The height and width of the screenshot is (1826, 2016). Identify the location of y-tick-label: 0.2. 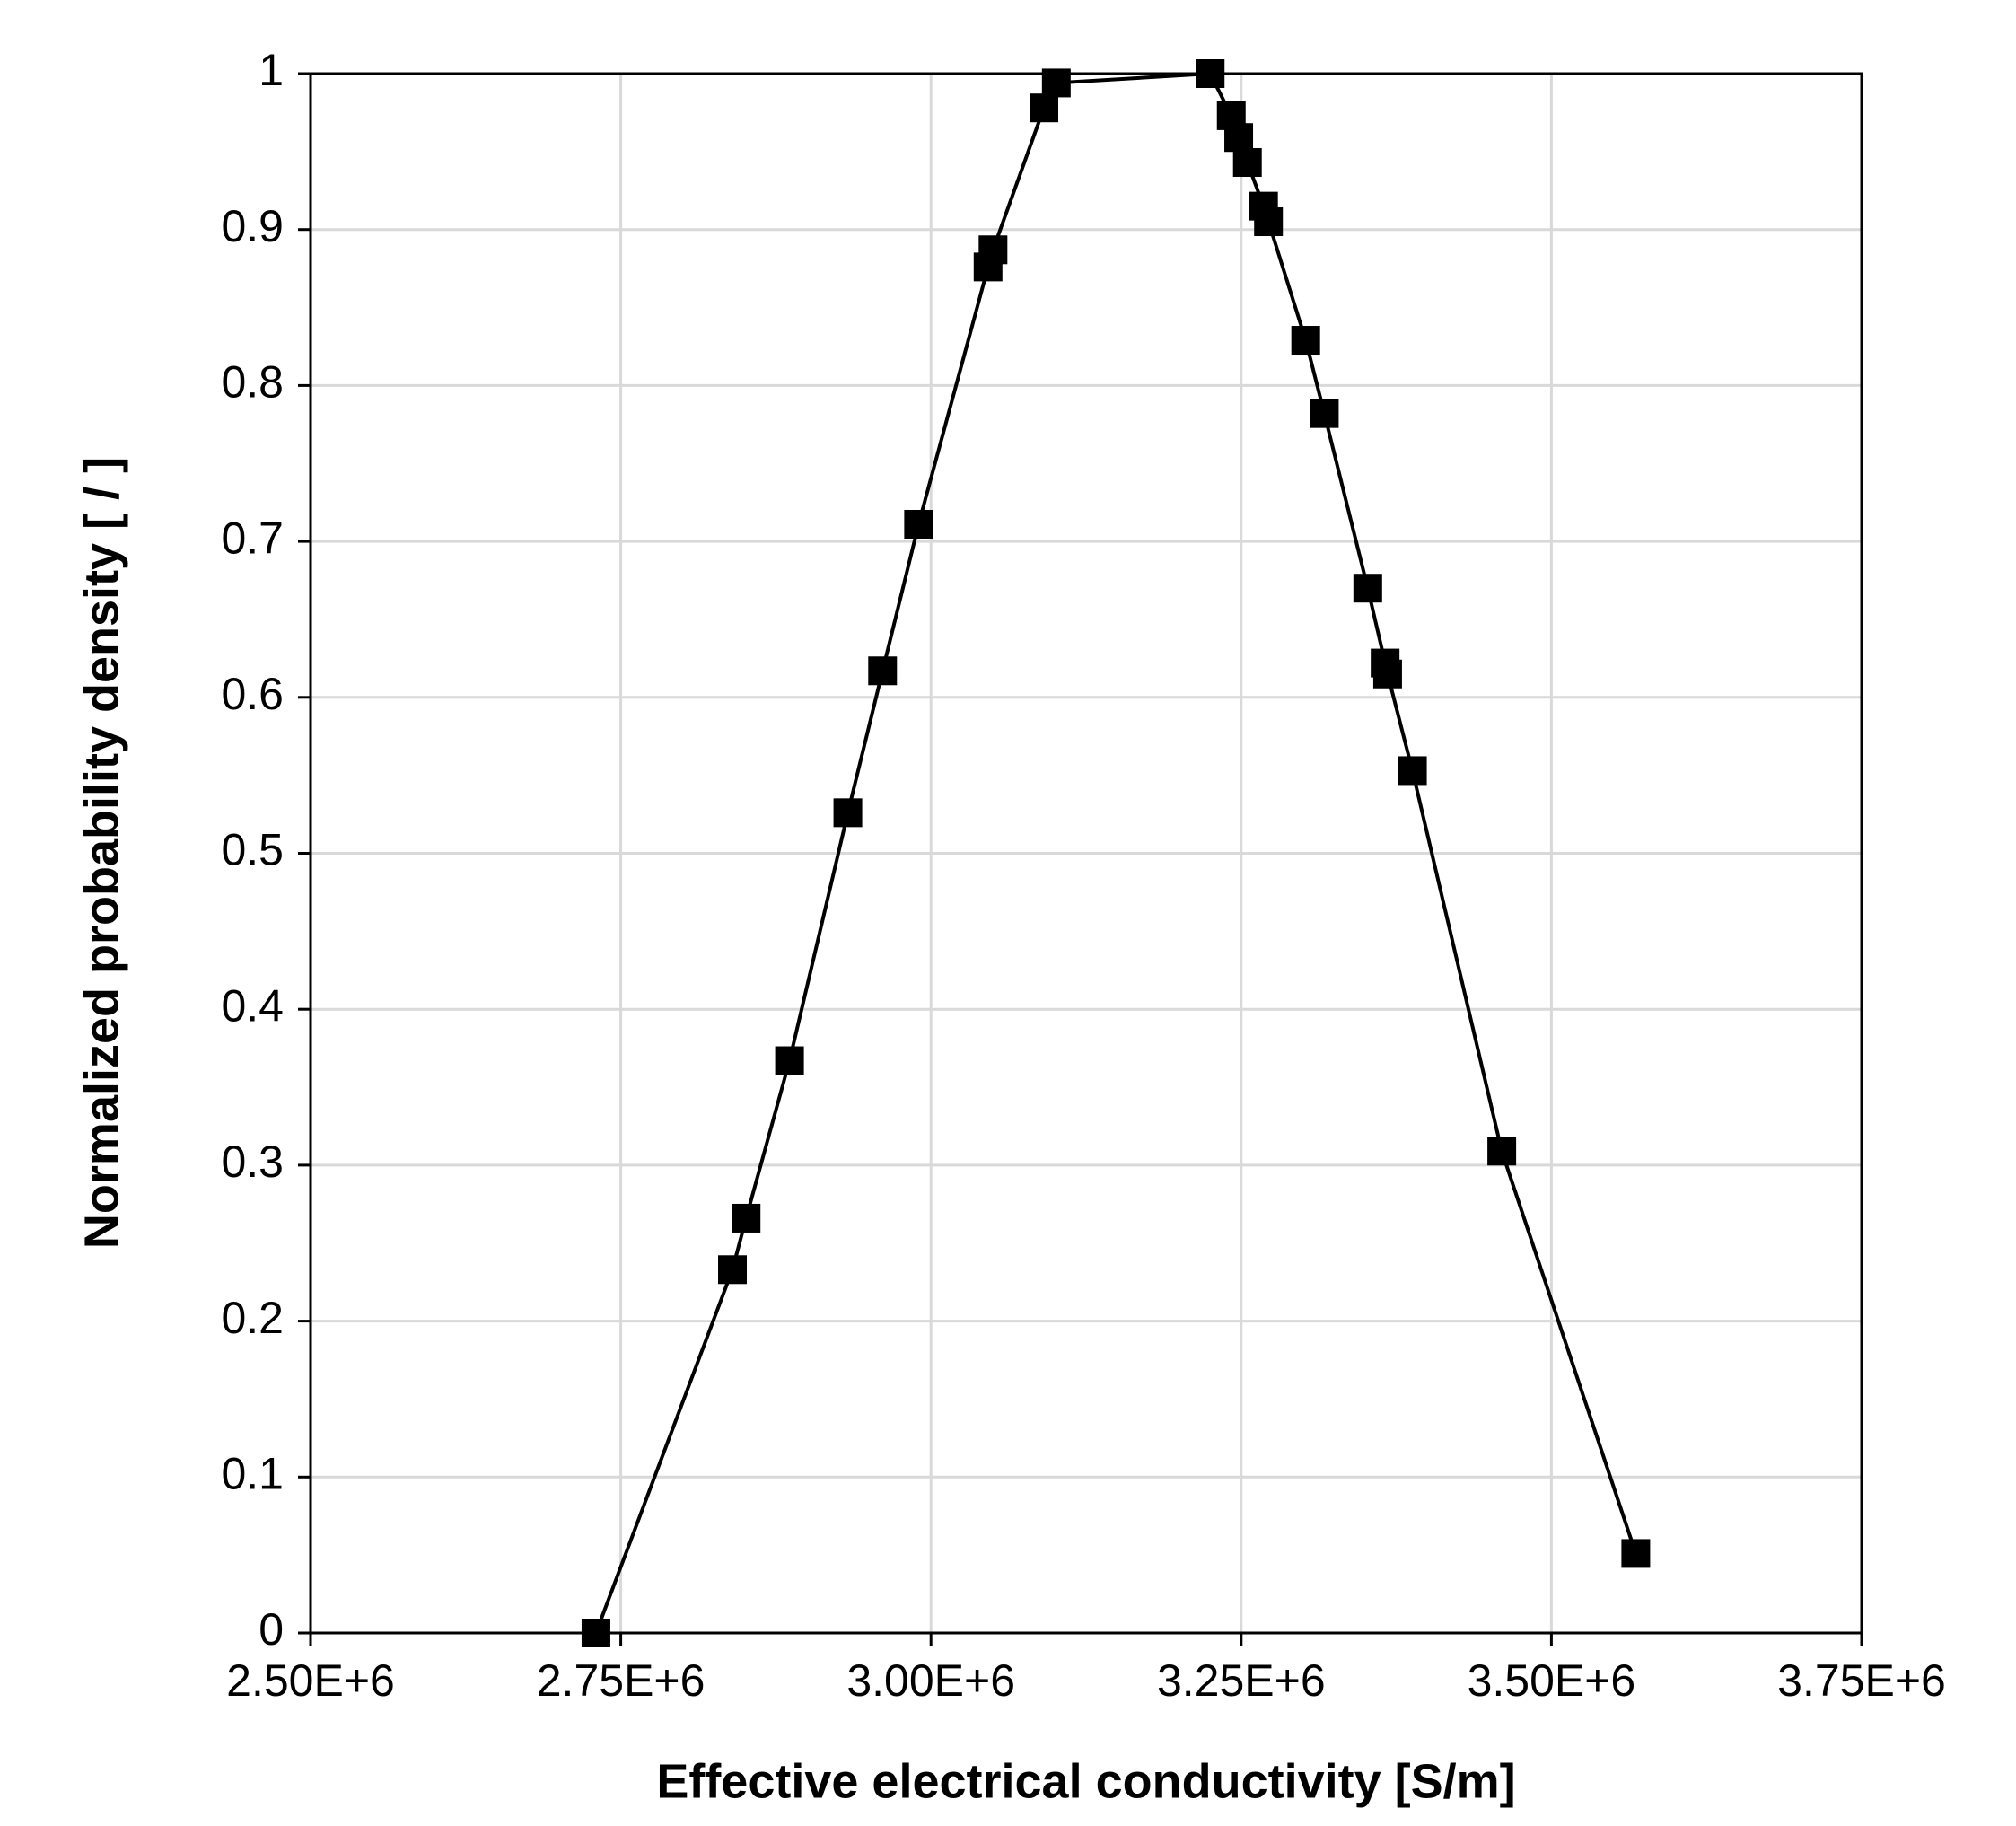
(252, 1318).